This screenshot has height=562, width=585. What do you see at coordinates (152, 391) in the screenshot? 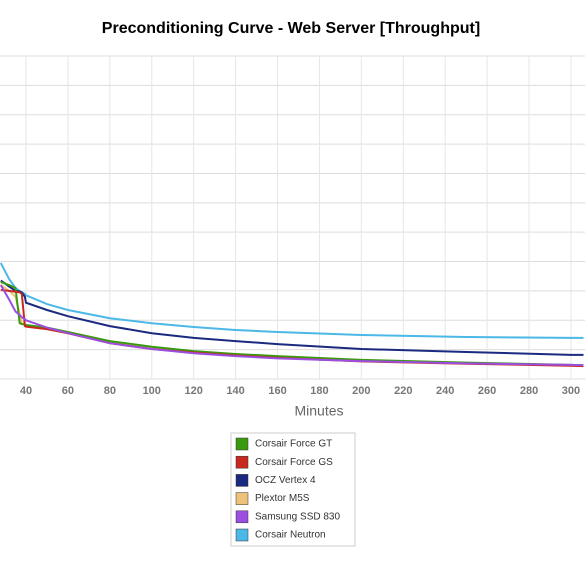
I see `x-tick-label: 100` at bounding box center [152, 391].